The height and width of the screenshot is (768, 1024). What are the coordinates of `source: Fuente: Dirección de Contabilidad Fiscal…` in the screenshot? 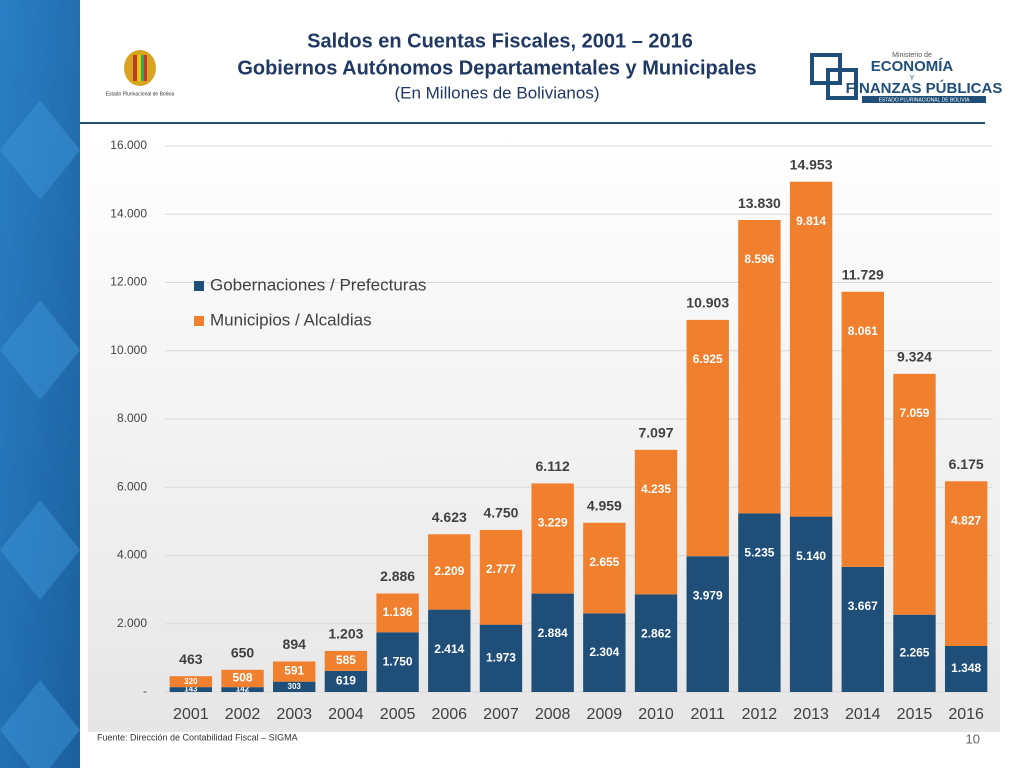 It's located at (197, 737).